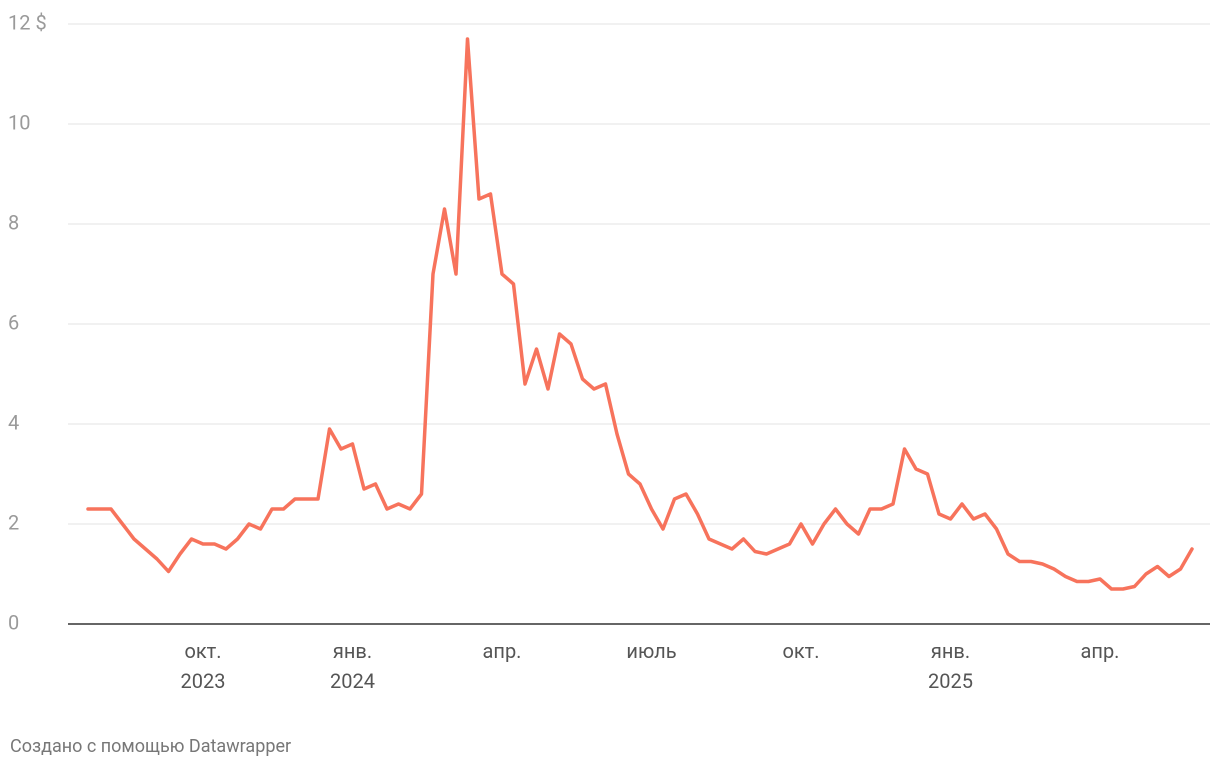 This screenshot has height=775, width=1220. I want to click on y-tick-label: 6, so click(13, 322).